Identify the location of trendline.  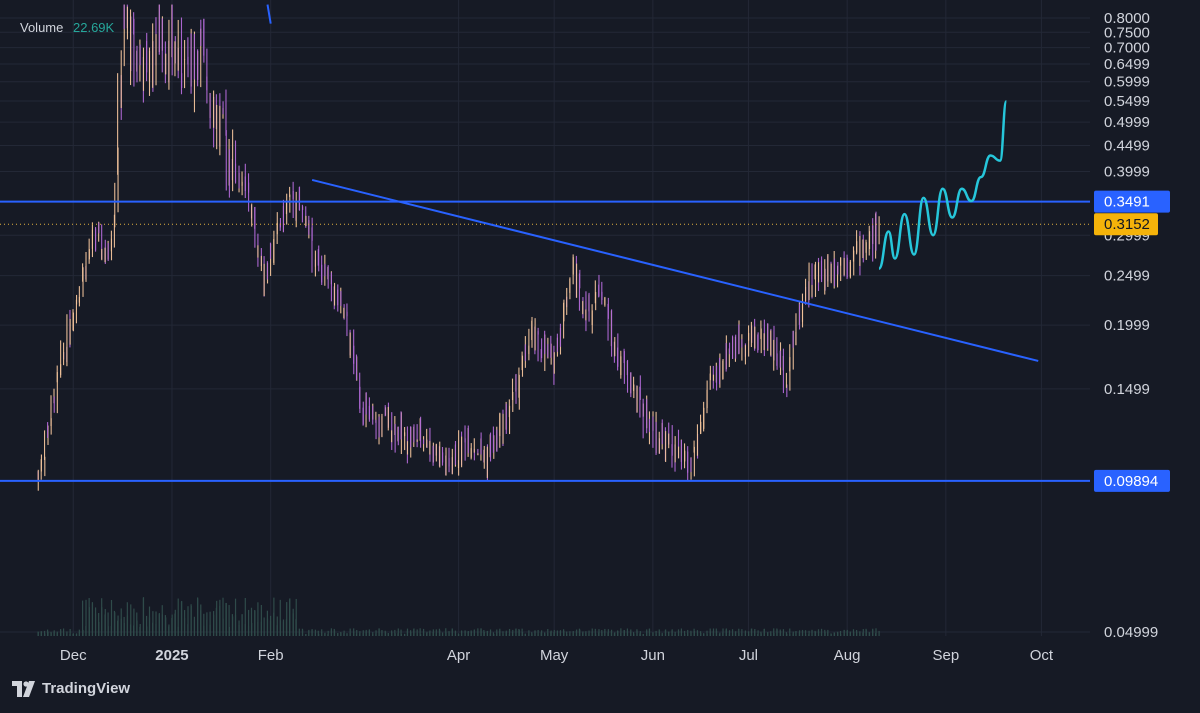
(269, 14).